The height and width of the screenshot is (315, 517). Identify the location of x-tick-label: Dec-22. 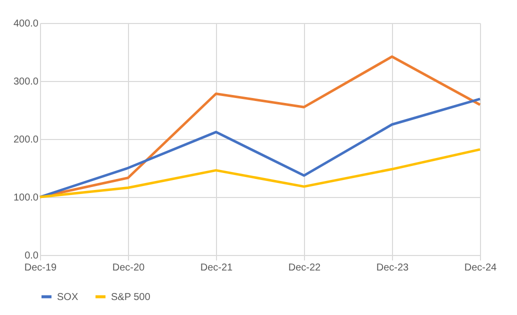
(305, 268).